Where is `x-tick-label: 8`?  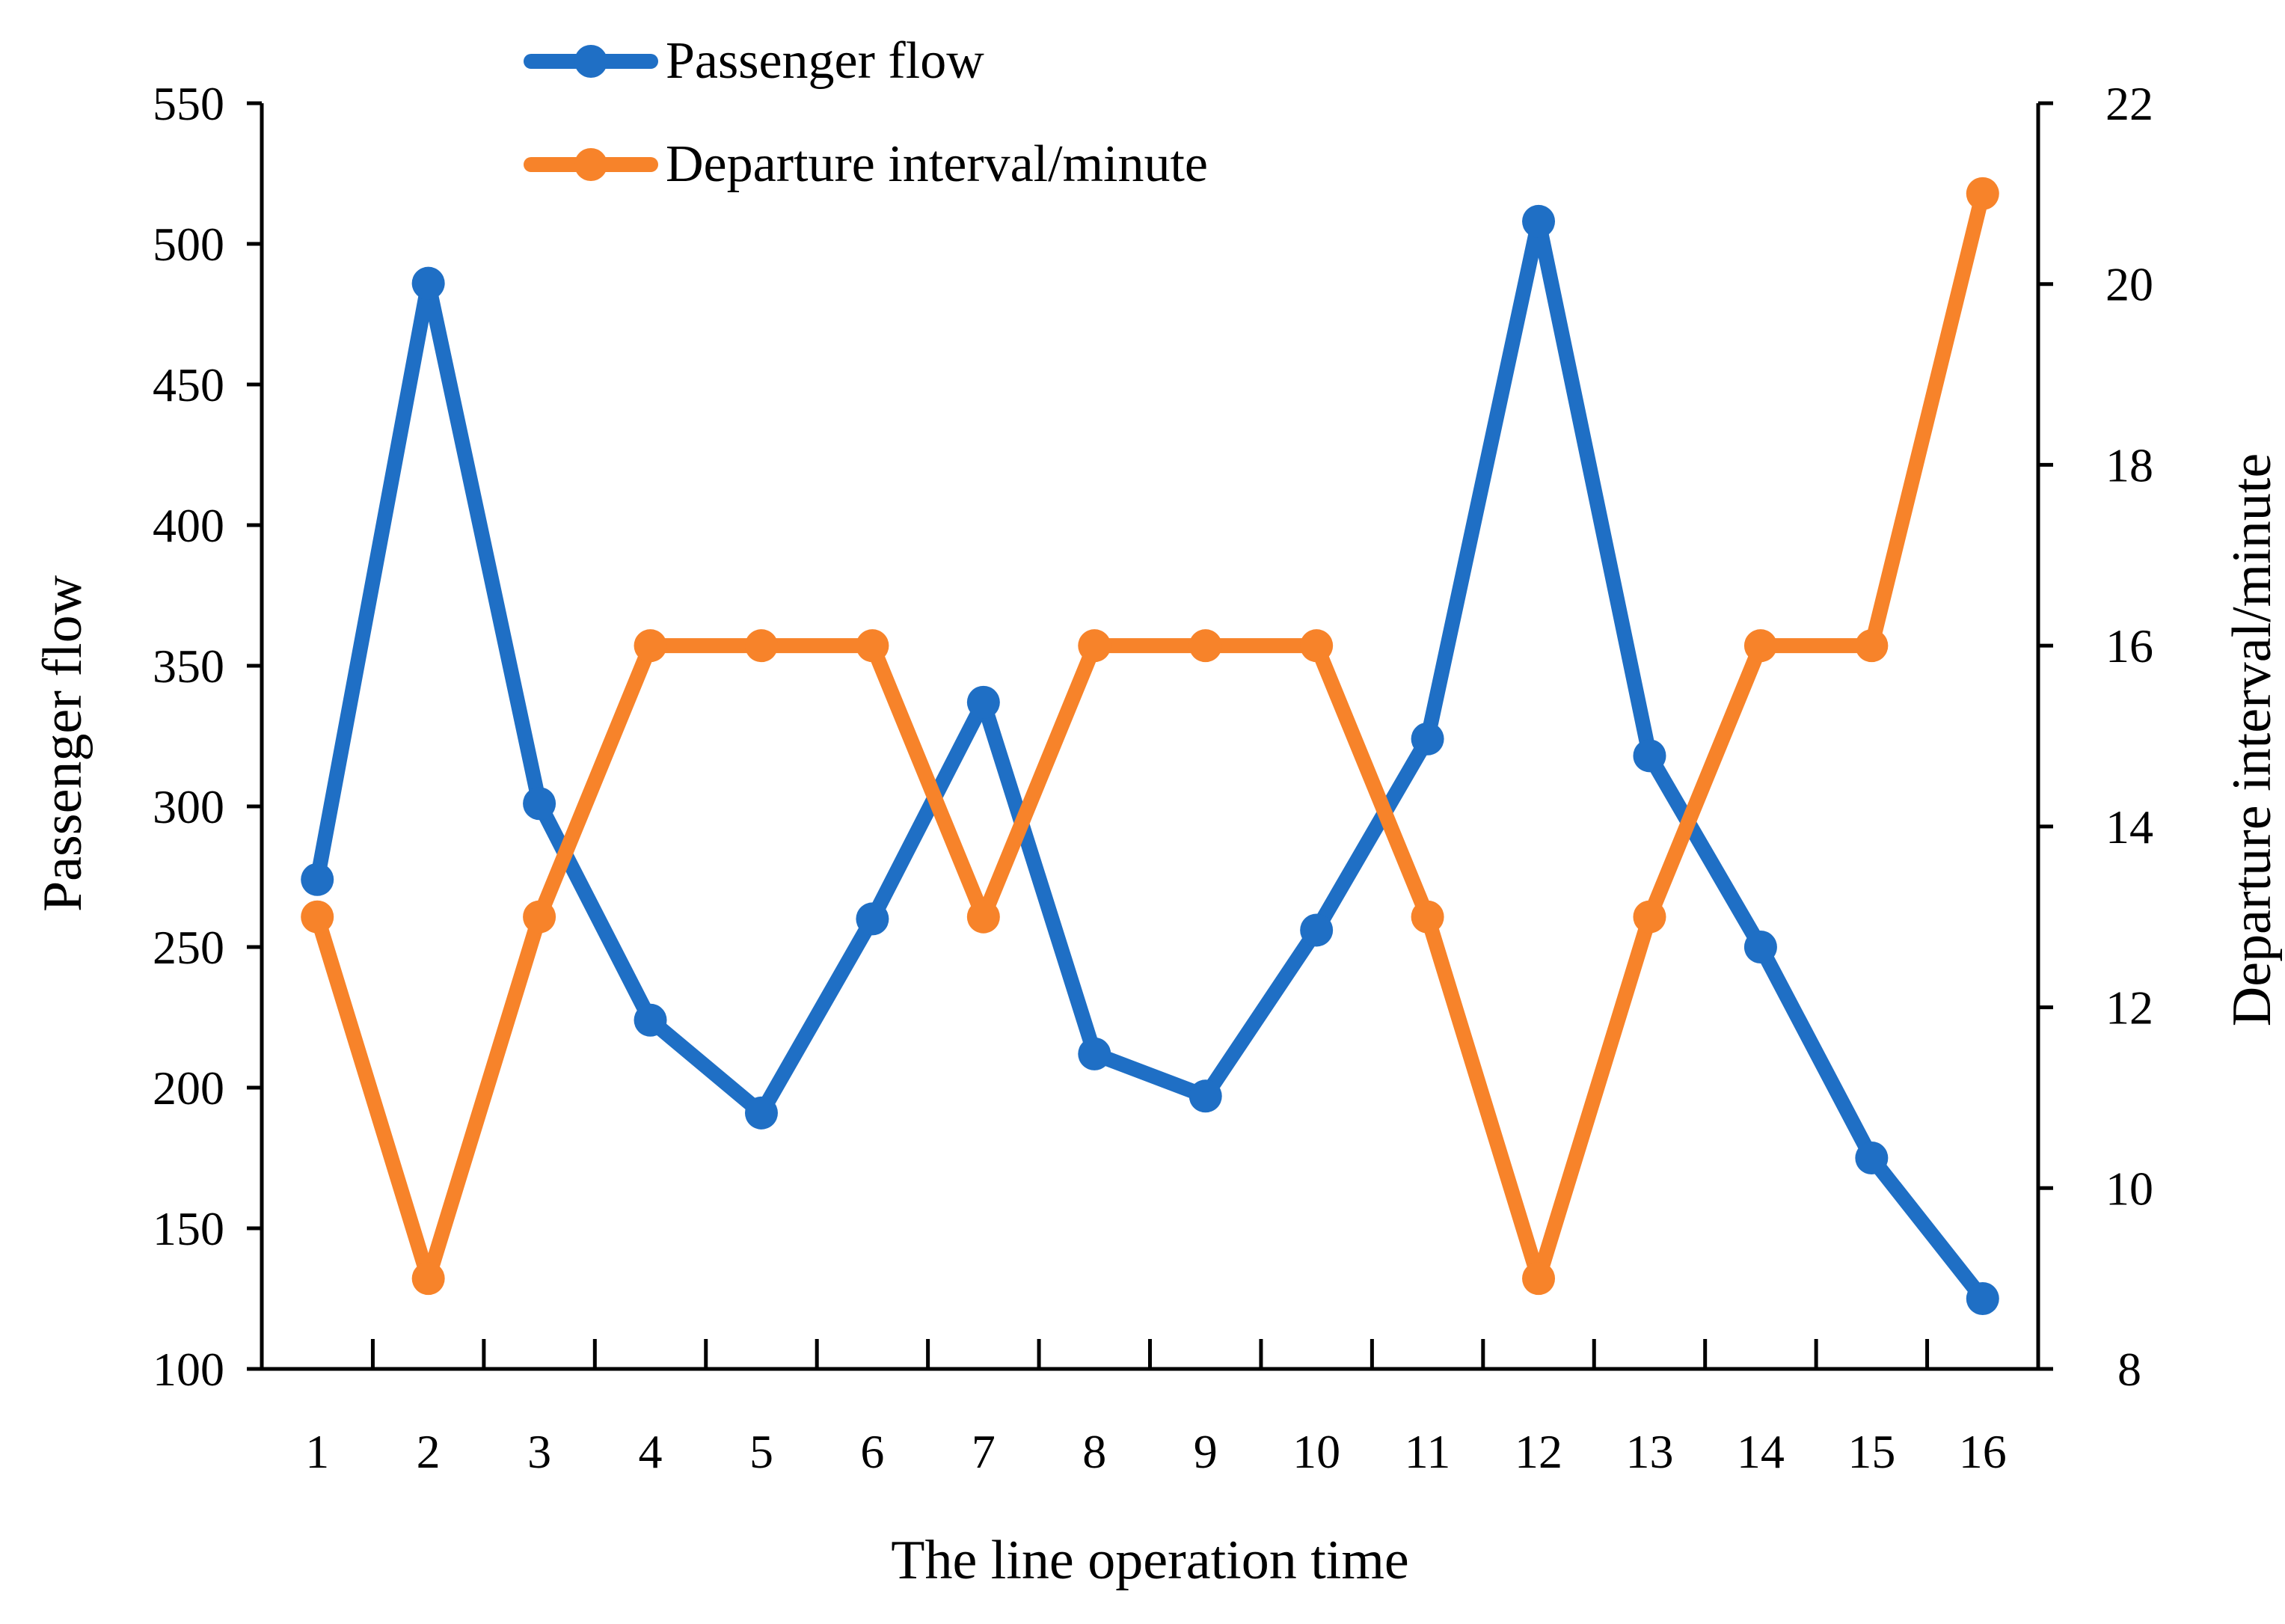
x-tick-label: 8 is located at coordinates (1094, 1451).